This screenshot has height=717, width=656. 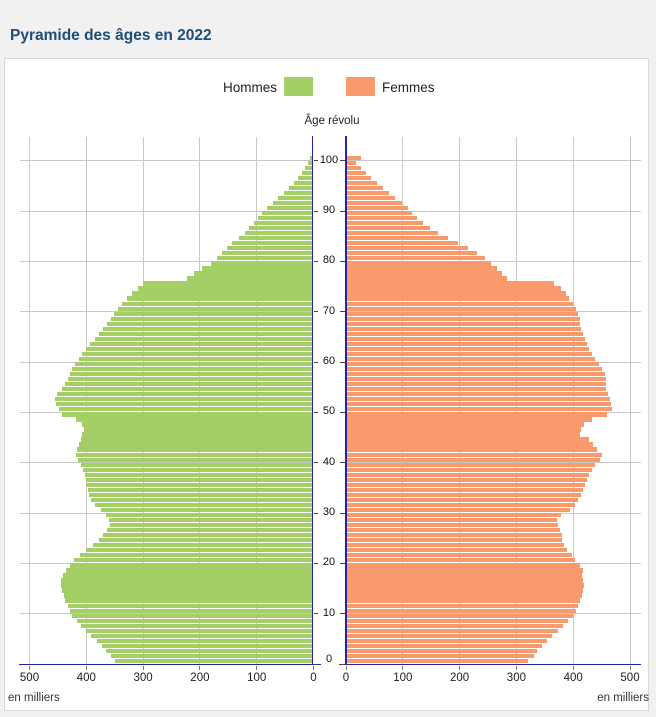 What do you see at coordinates (329, 461) in the screenshot?
I see `age-tick-label-40: 40` at bounding box center [329, 461].